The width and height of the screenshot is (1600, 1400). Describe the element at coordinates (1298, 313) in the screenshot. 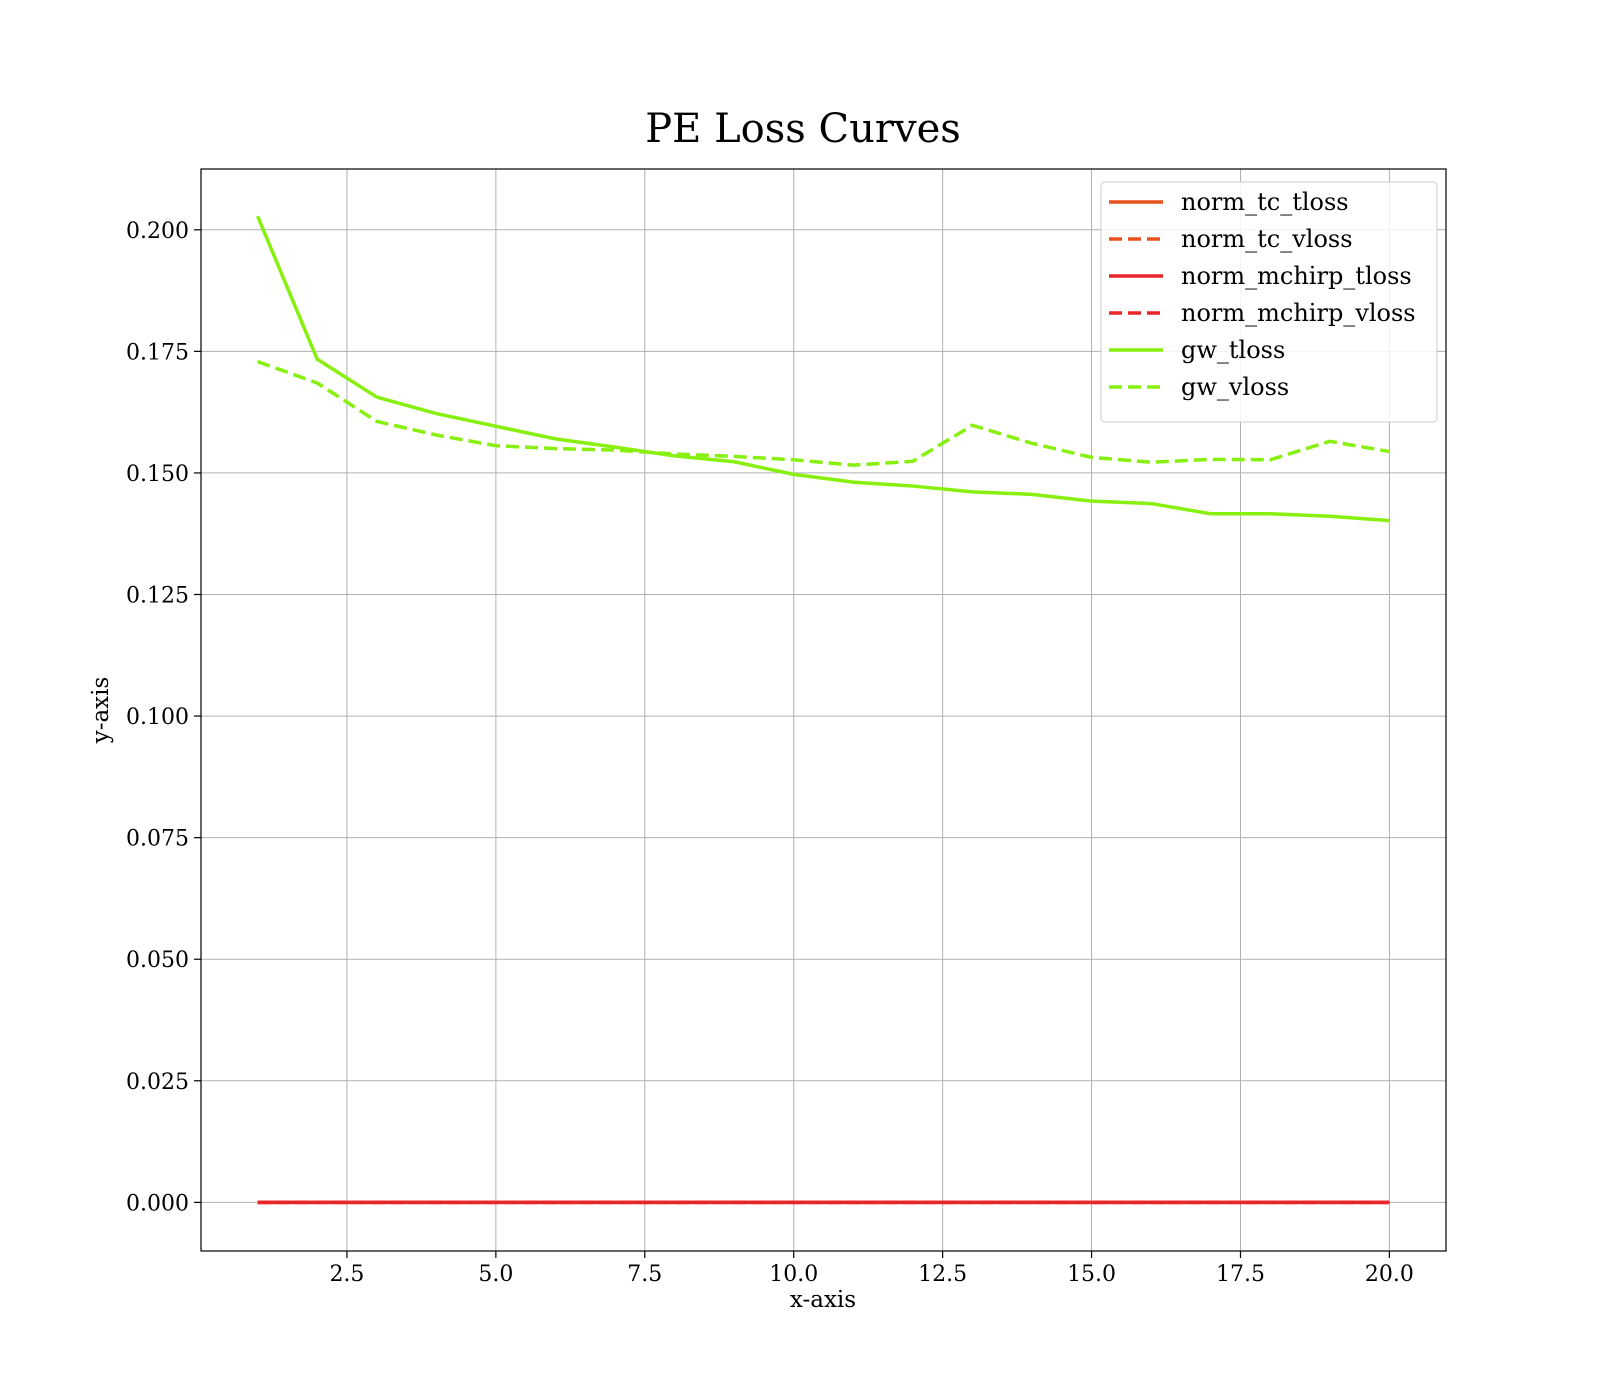

I see `legend-label-norm-mchirp-vloss: norm_mchirp_vloss` at that location.